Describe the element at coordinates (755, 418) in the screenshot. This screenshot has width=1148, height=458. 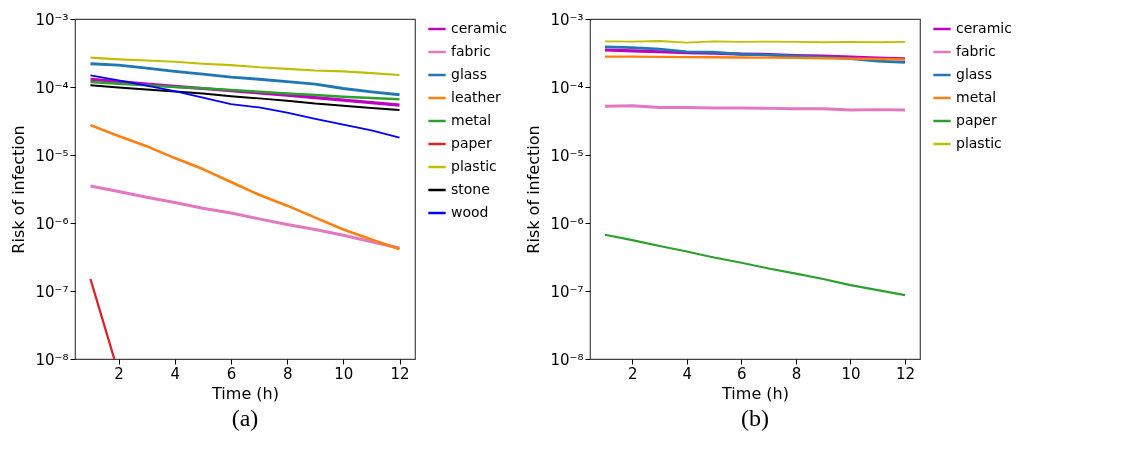
I see `text: (b)` at that location.